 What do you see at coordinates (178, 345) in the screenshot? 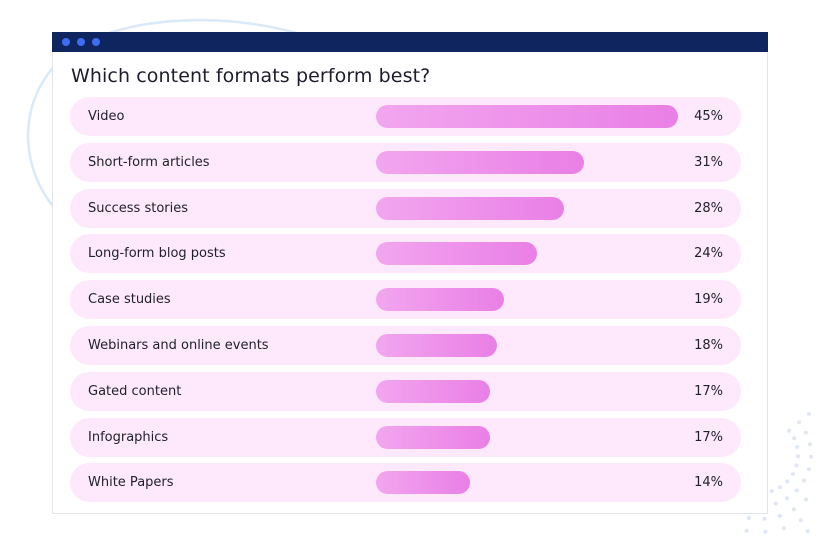
I see `category-label: Webinars and online events` at bounding box center [178, 345].